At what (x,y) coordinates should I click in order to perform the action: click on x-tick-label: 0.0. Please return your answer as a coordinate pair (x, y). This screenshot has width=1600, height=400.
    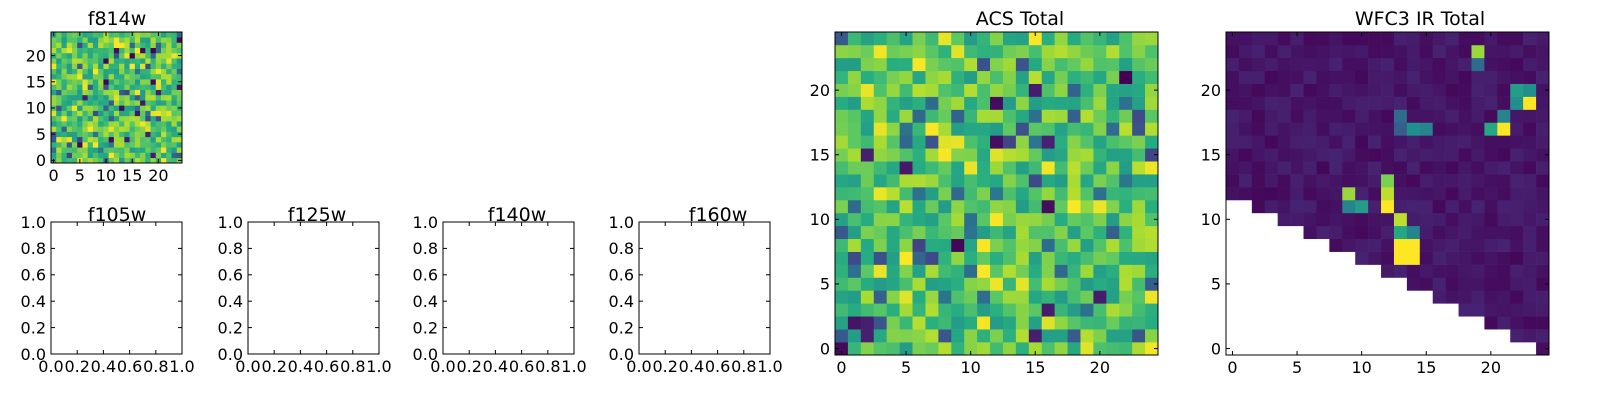
    Looking at the image, I should click on (50, 366).